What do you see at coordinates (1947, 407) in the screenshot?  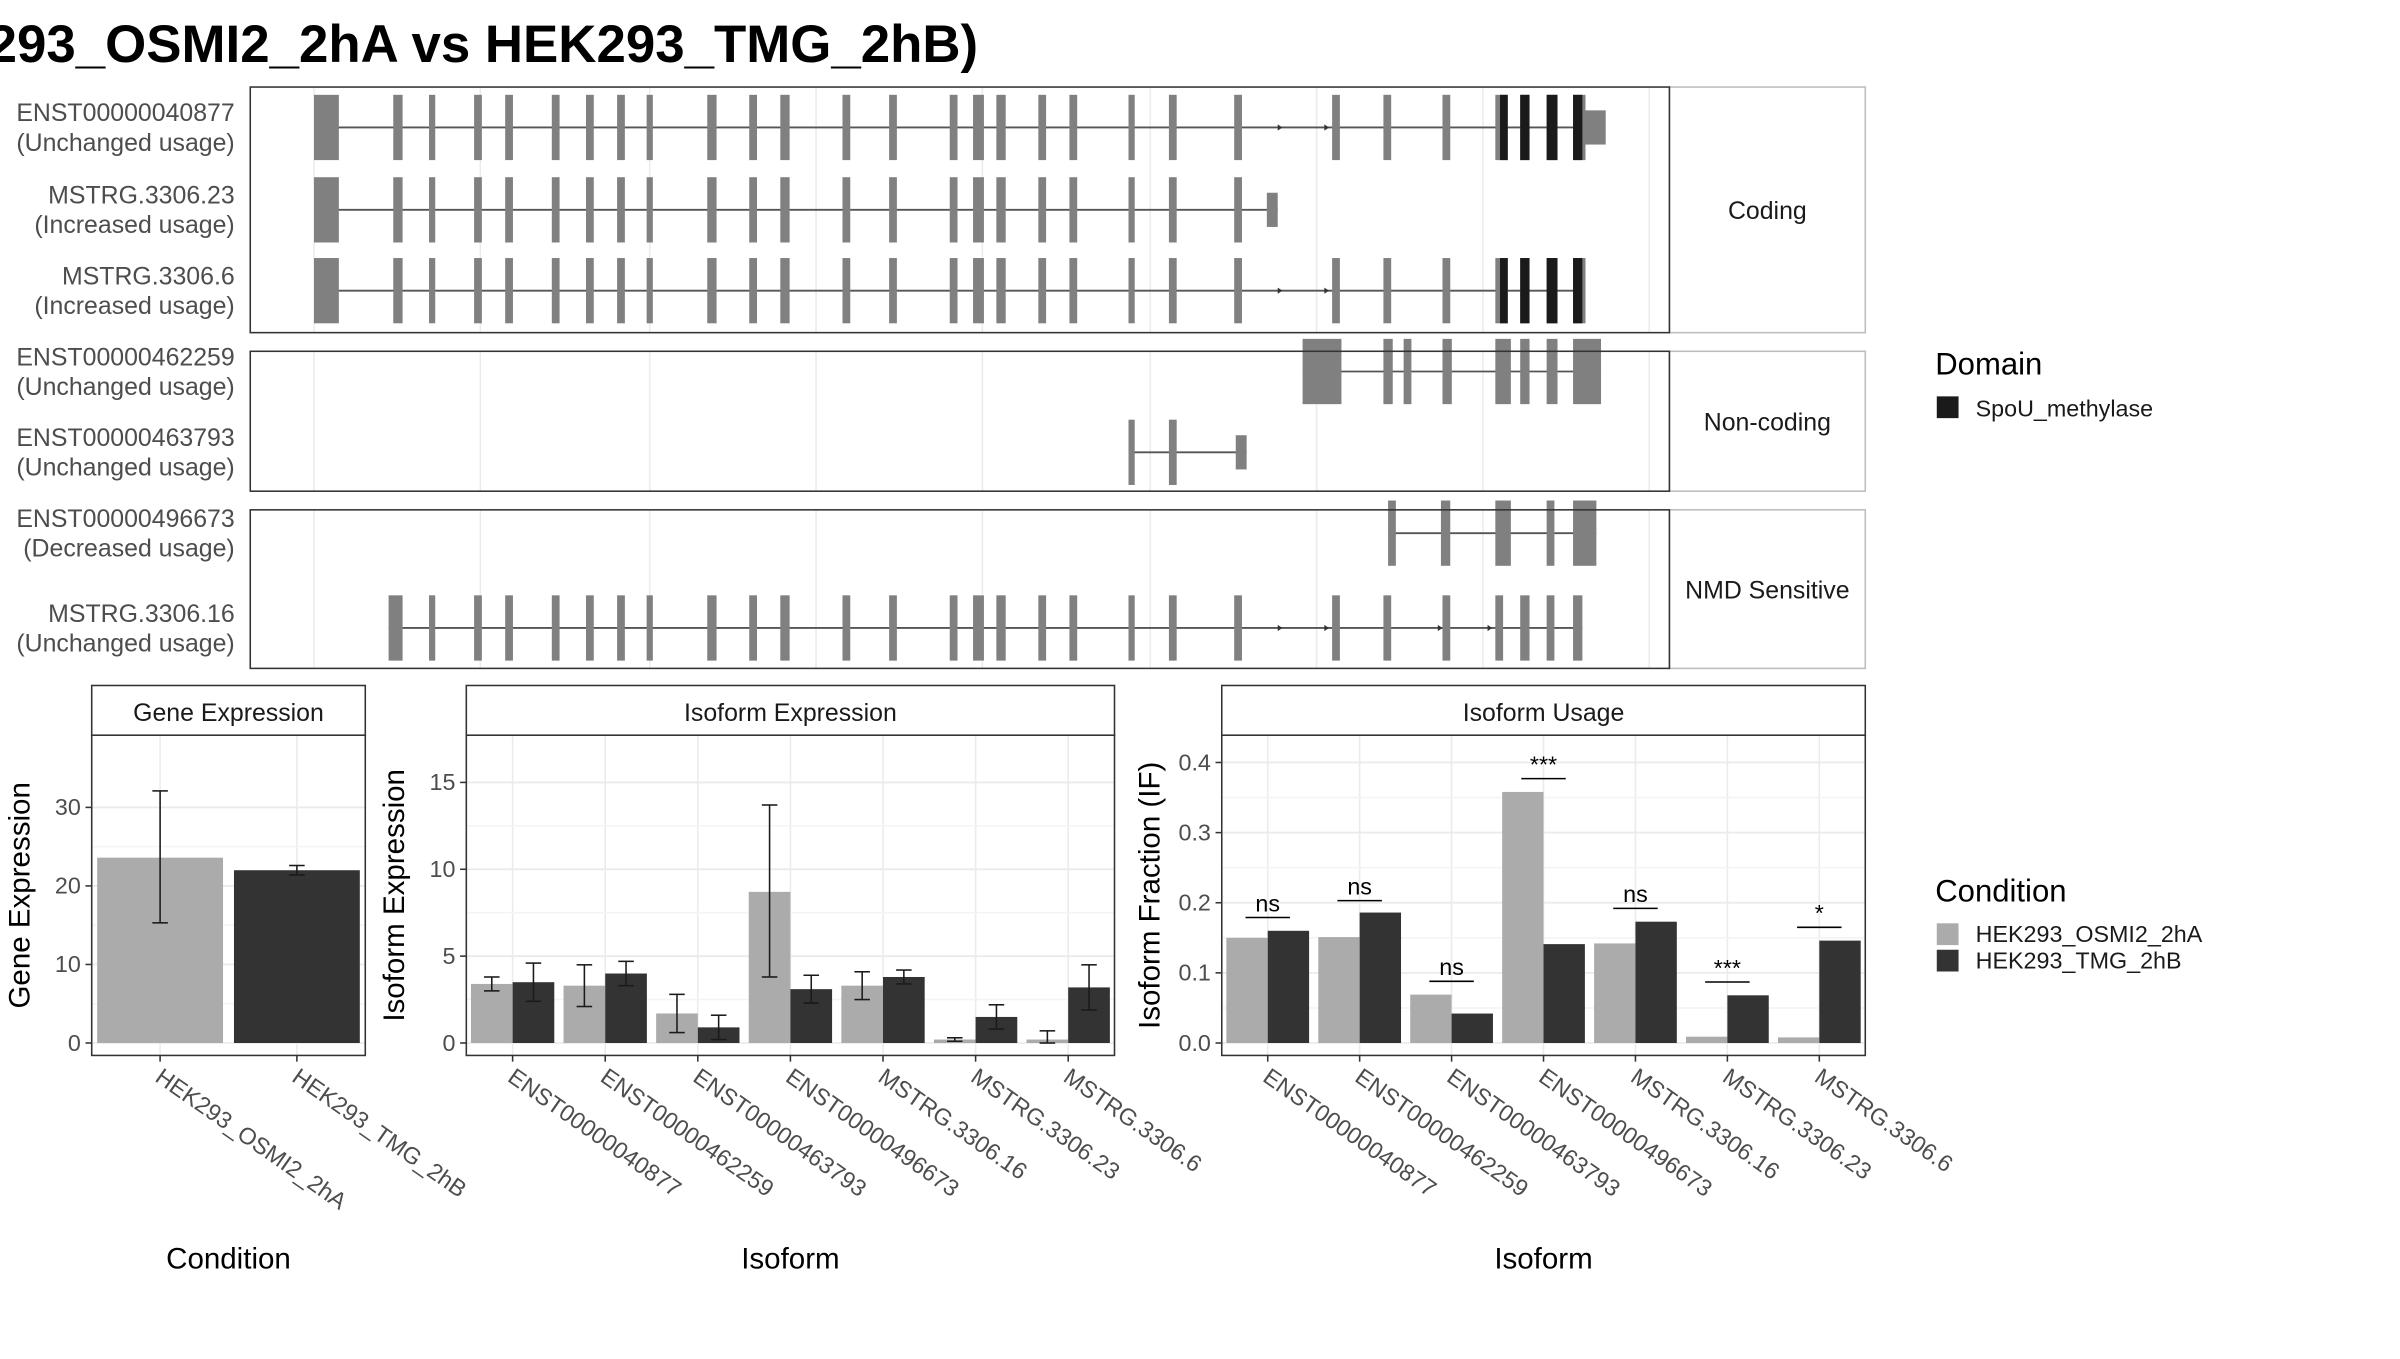 I see `domain-legend-key` at bounding box center [1947, 407].